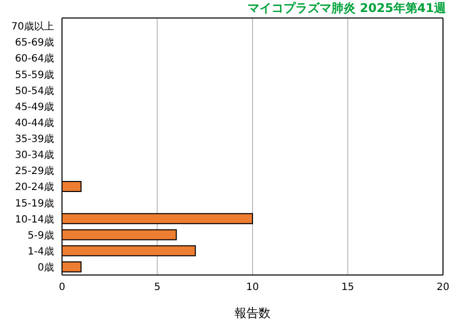  I want to click on y-tick-label: 50-54歳, so click(34, 90).